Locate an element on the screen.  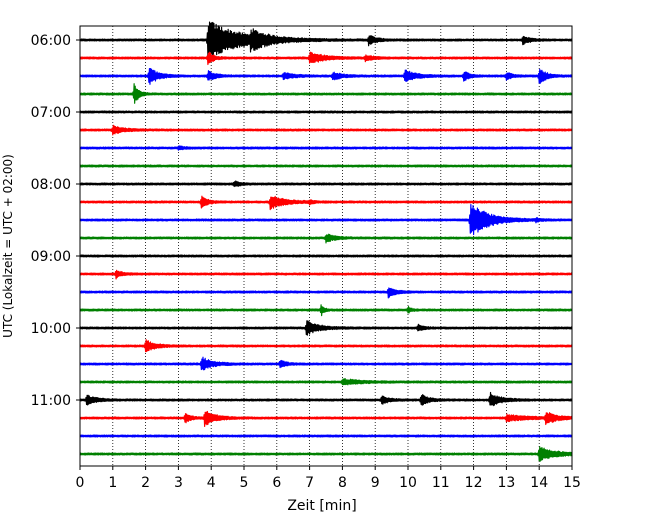
x-axis: 0 1 2 3 4 5 6 7 8 9 10 11 12 13 14 15 is located at coordinates (328, 478).